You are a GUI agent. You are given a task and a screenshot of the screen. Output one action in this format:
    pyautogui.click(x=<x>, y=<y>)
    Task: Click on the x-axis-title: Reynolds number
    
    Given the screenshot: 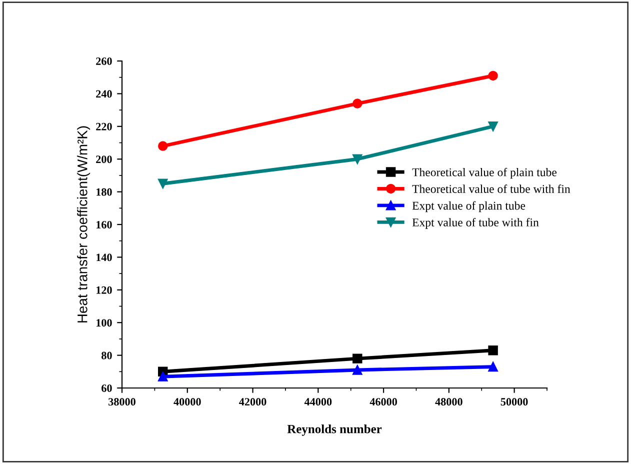 What is the action you would take?
    pyautogui.click(x=334, y=430)
    